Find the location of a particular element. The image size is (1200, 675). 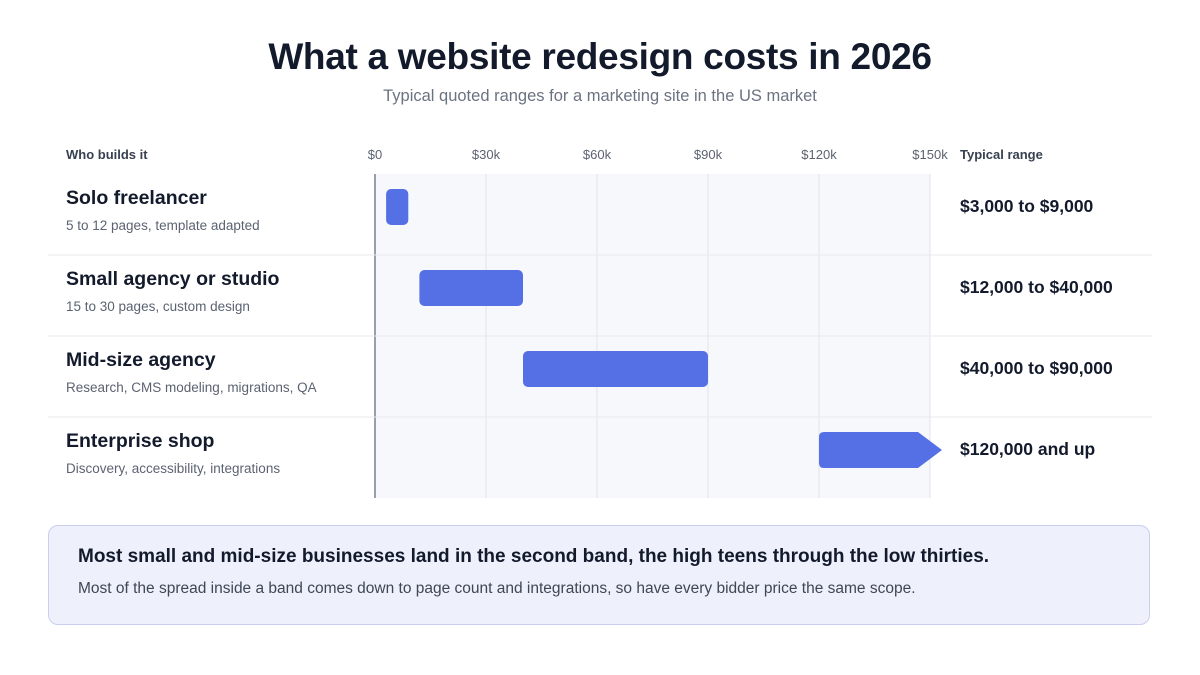

row-name: Enterprise shop is located at coordinates (140, 441).